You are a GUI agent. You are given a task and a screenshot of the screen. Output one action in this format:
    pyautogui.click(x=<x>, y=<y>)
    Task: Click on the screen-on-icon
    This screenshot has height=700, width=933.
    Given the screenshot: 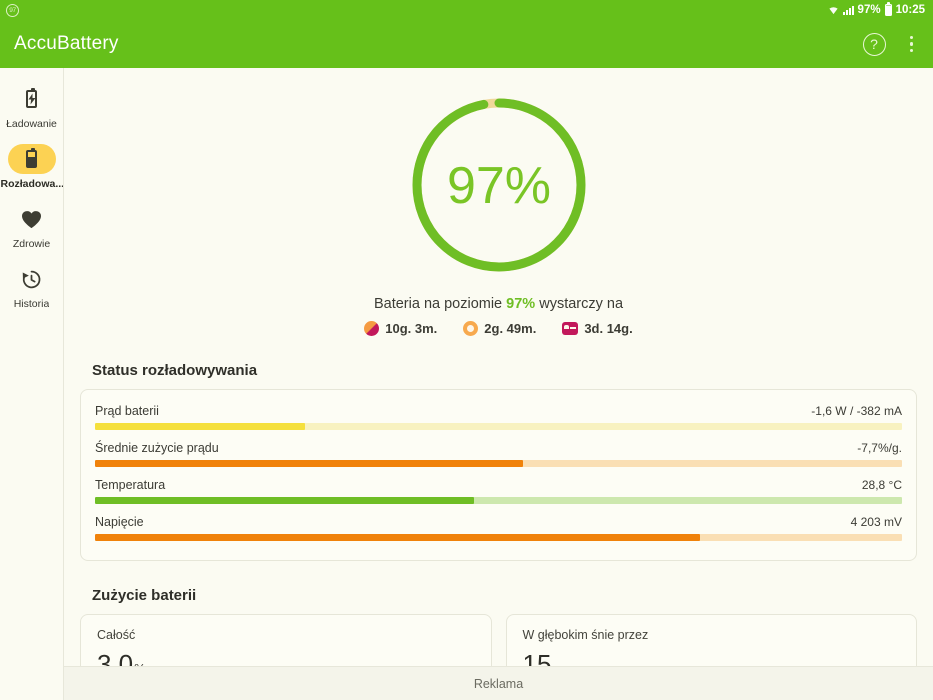 What is the action you would take?
    pyautogui.click(x=471, y=328)
    